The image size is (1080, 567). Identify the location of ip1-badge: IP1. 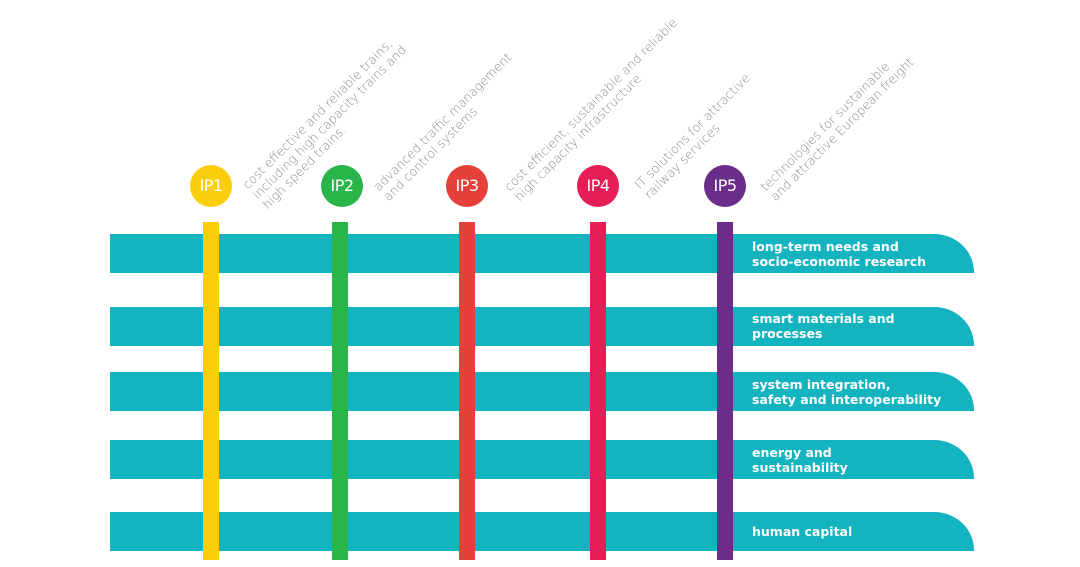
(211, 186).